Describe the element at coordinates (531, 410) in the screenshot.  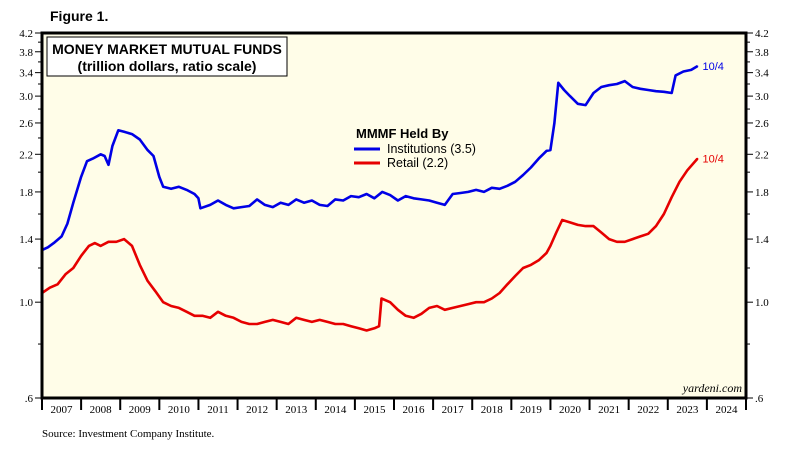
I see `x-tick-label: 2019` at that location.